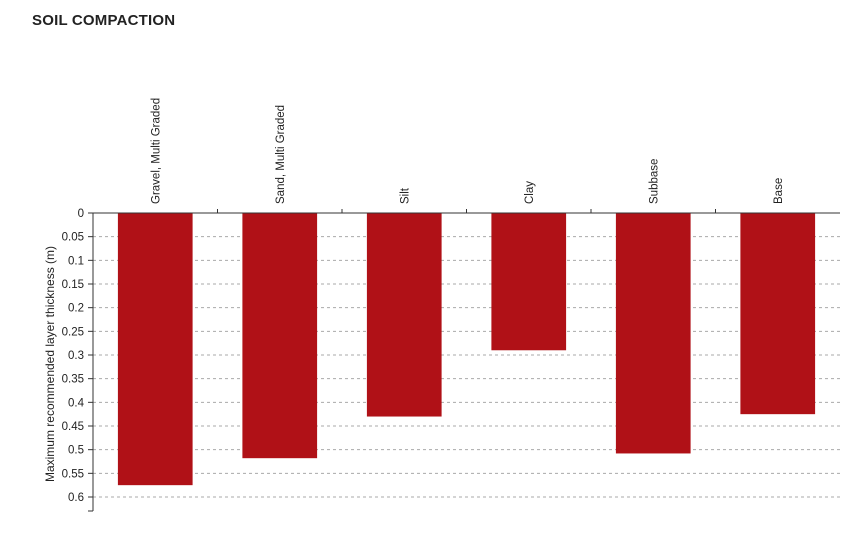 The height and width of the screenshot is (534, 868). Describe the element at coordinates (76, 498) in the screenshot. I see `y-tick-label: 0.6` at that location.